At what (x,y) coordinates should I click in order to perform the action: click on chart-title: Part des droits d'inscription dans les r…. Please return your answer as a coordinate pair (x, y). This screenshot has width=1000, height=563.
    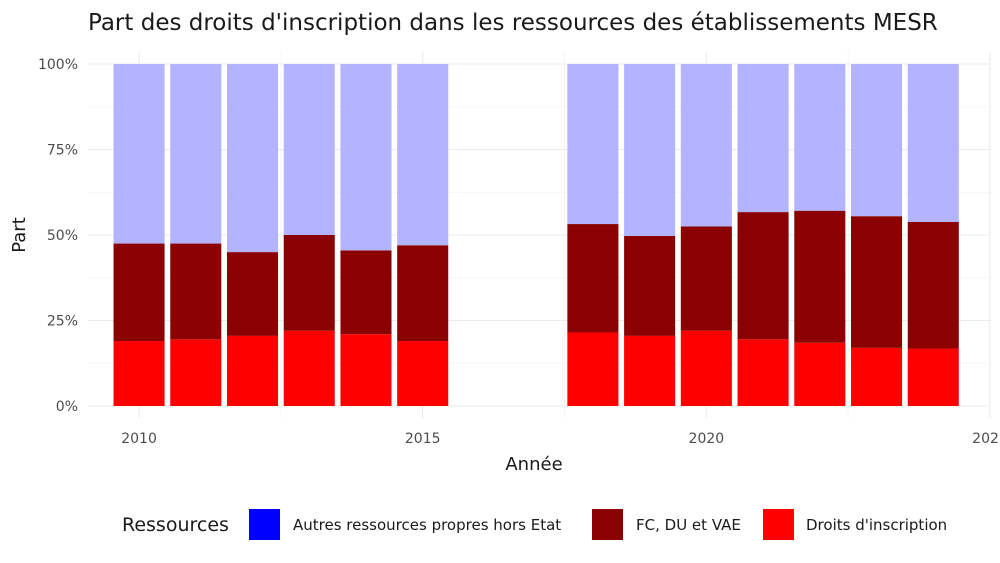
    Looking at the image, I should click on (513, 23).